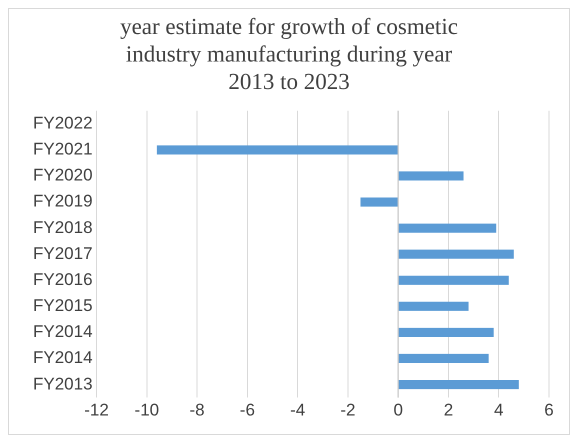  Describe the element at coordinates (62, 201) in the screenshot. I see `y-tick-label: FY2019` at that location.